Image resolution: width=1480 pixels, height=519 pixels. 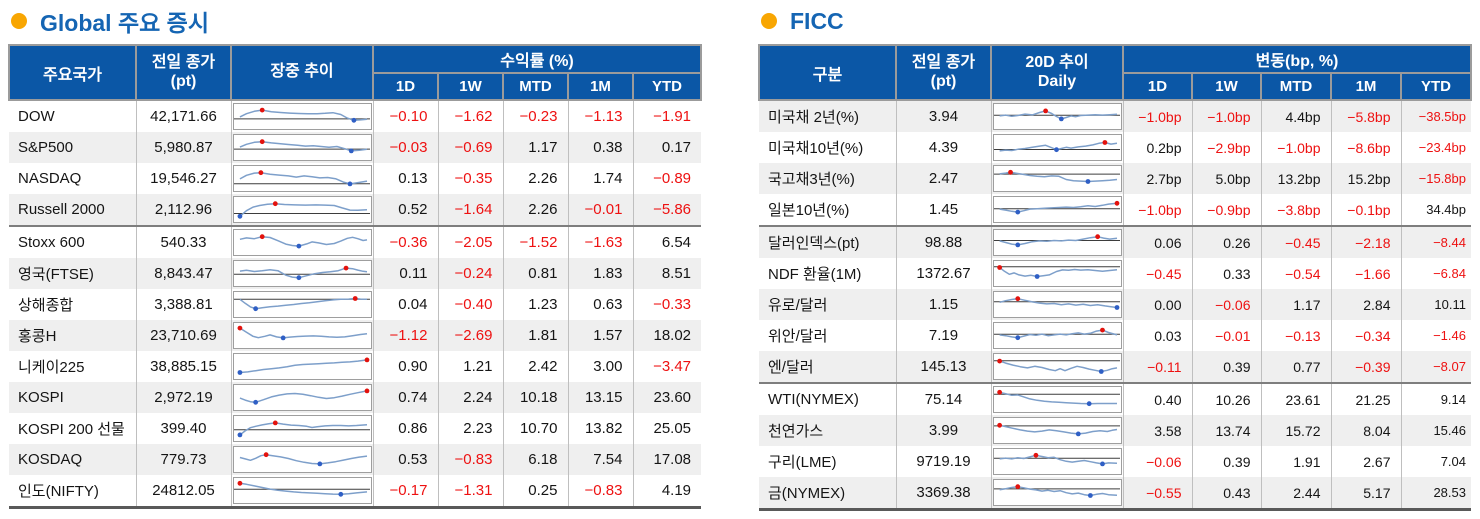 What do you see at coordinates (601, 366) in the screenshot?
I see `value-cell: 3.00` at bounding box center [601, 366].